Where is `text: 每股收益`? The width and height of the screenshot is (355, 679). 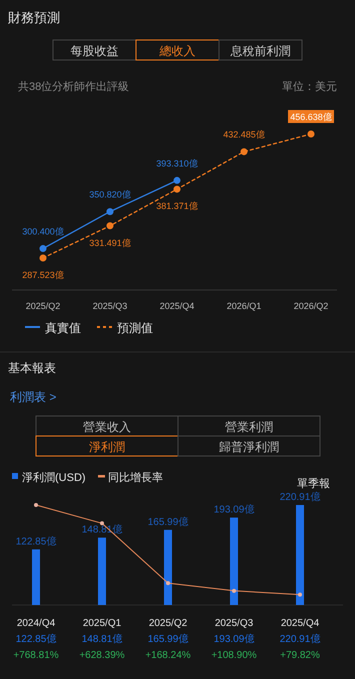 text: 每股收益 is located at coordinates (94, 51).